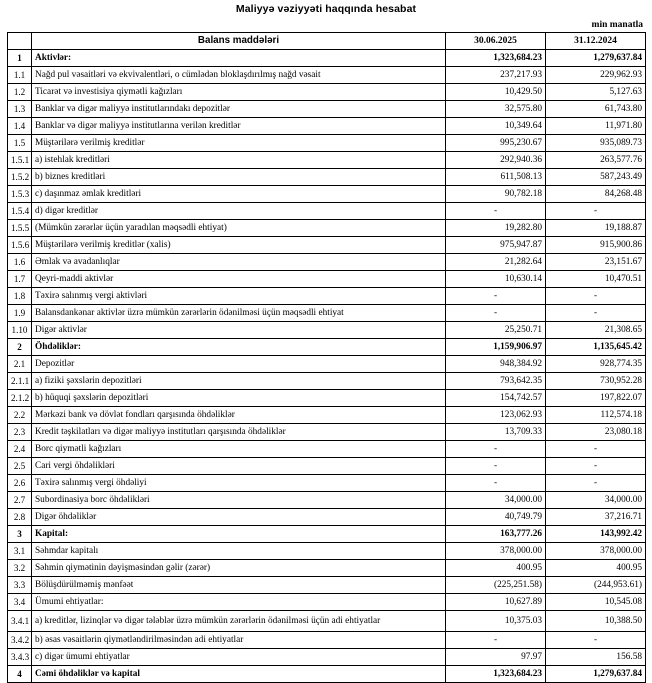 Image resolution: width=652 pixels, height=683 pixels. Describe the element at coordinates (495, 621) in the screenshot. I see `row-value-period-1: 10,375.03` at that location.